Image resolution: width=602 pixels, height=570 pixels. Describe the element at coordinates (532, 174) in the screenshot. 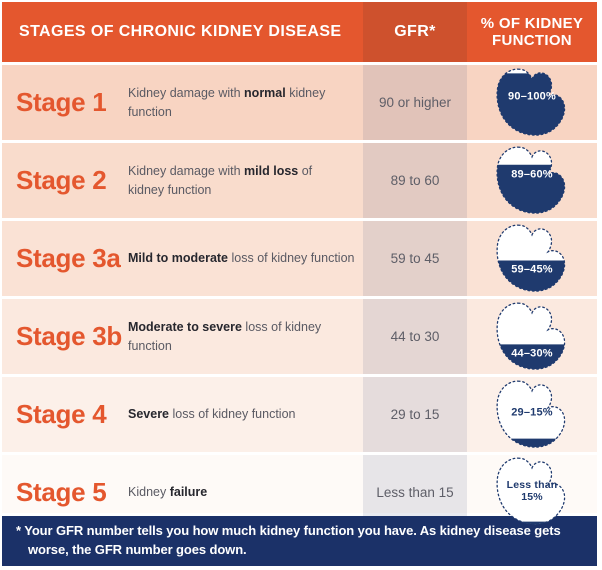

I see `kidney-function-label: 89–60%` at that location.